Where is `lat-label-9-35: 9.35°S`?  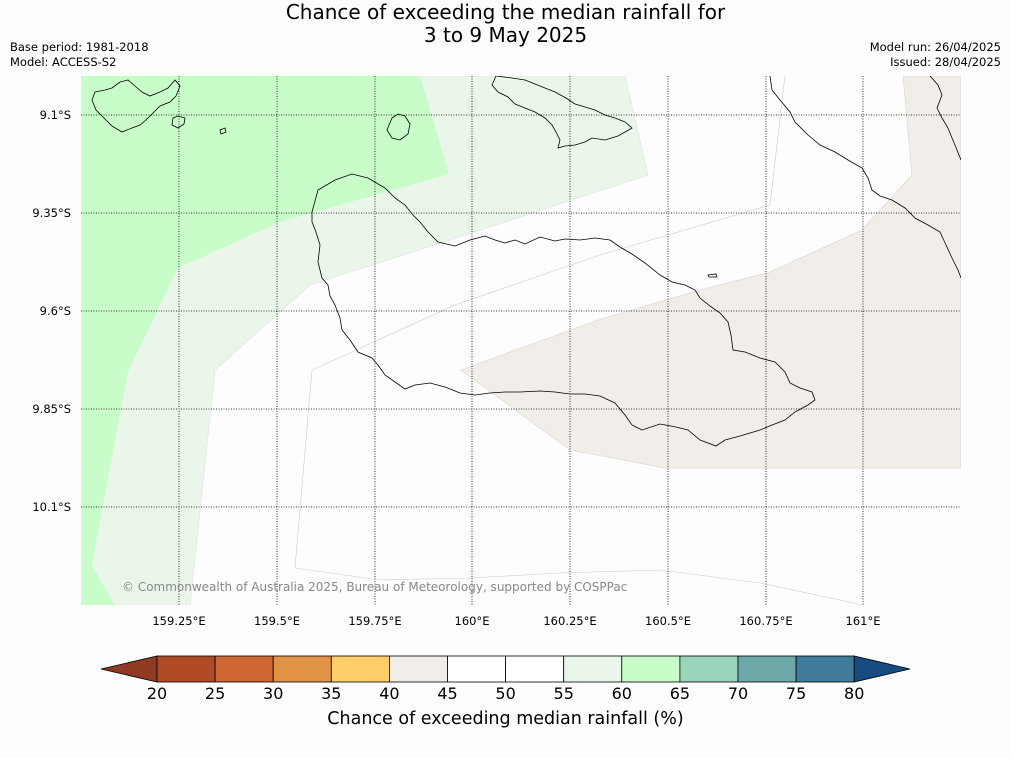 lat-label-9-35: 9.35°S is located at coordinates (51, 213).